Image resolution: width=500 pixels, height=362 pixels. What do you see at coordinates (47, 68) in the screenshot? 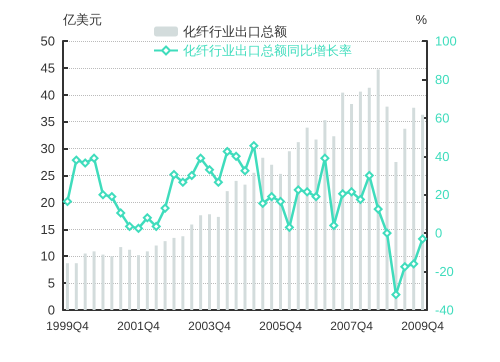
I see `y-tick-label: 45` at bounding box center [47, 68].